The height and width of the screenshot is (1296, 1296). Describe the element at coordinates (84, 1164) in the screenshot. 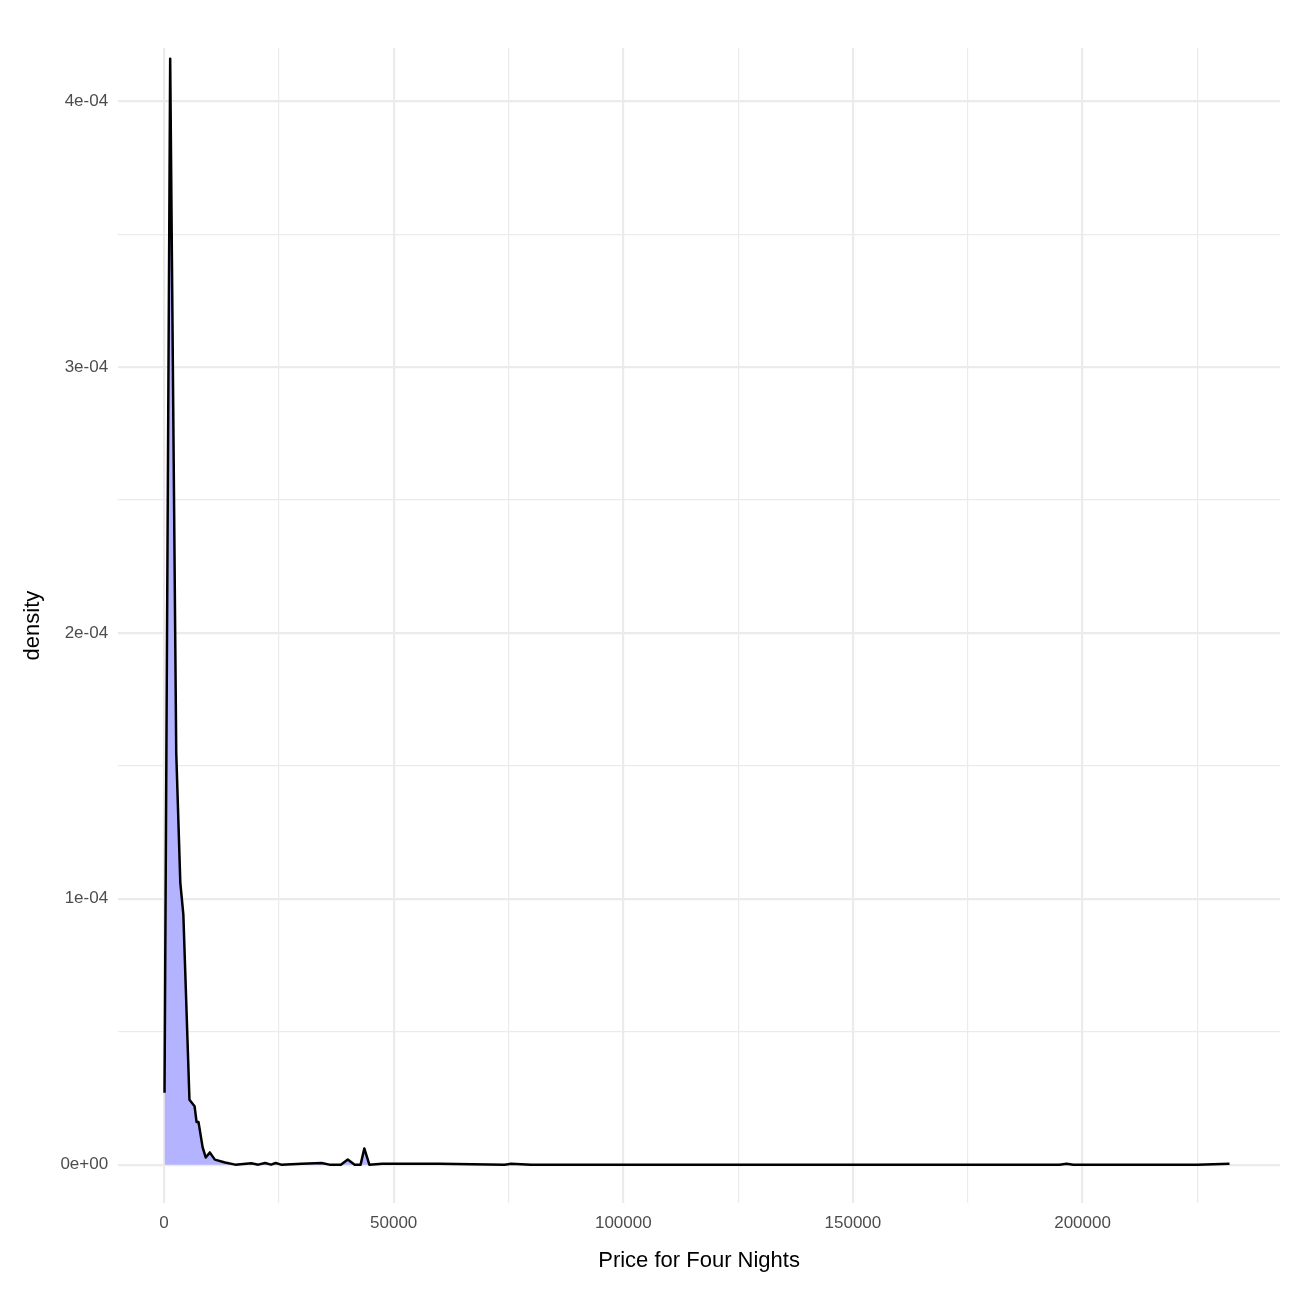

I see `y-tick-label: 0e+00` at that location.